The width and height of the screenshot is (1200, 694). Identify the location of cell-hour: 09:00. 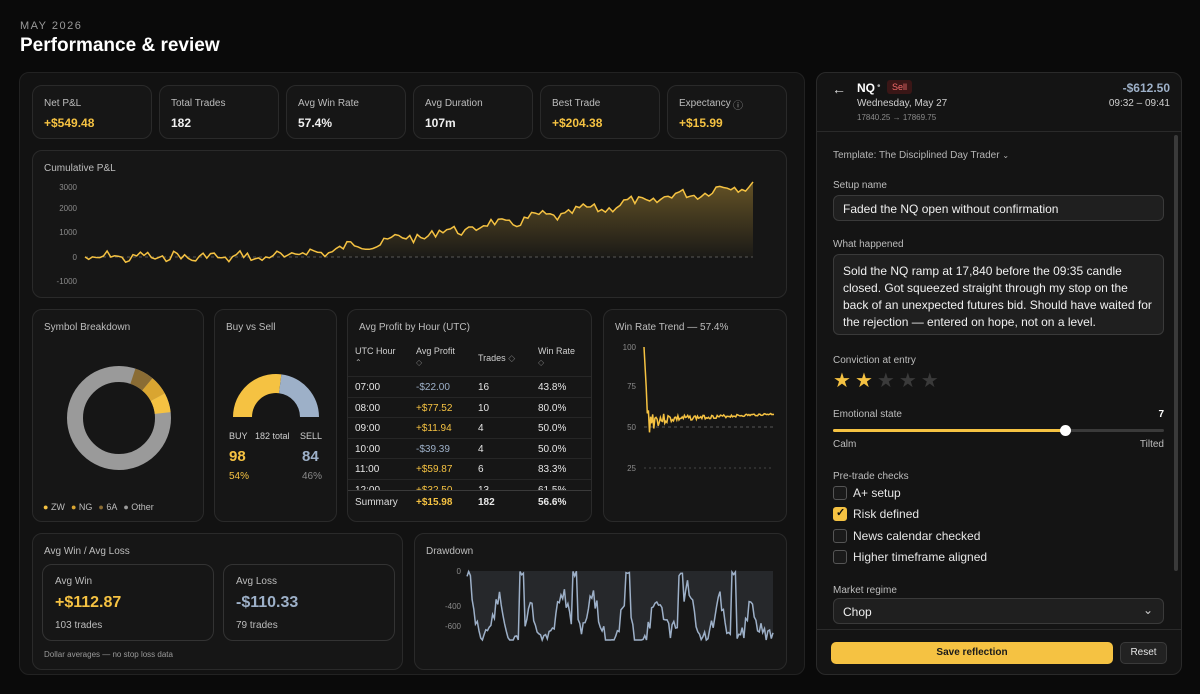
(368, 428).